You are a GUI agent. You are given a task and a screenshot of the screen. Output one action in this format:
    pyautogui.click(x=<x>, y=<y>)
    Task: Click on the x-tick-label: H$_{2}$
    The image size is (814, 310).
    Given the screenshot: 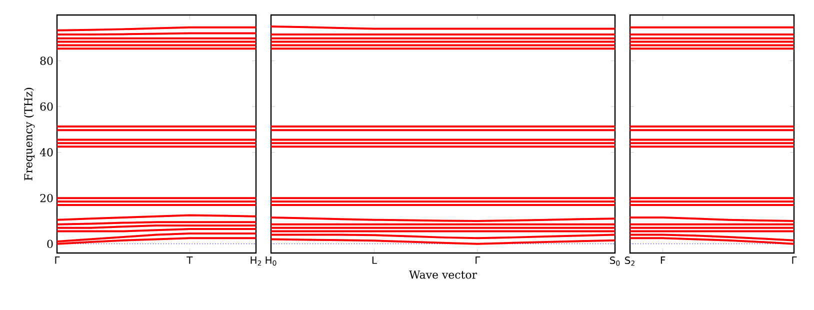 What is the action you would take?
    pyautogui.click(x=256, y=261)
    